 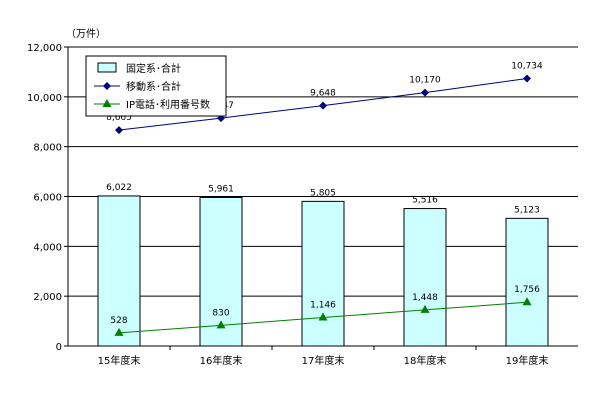 What do you see at coordinates (527, 210) in the screenshot?
I see `bar-data-label: 5,123` at bounding box center [527, 210].